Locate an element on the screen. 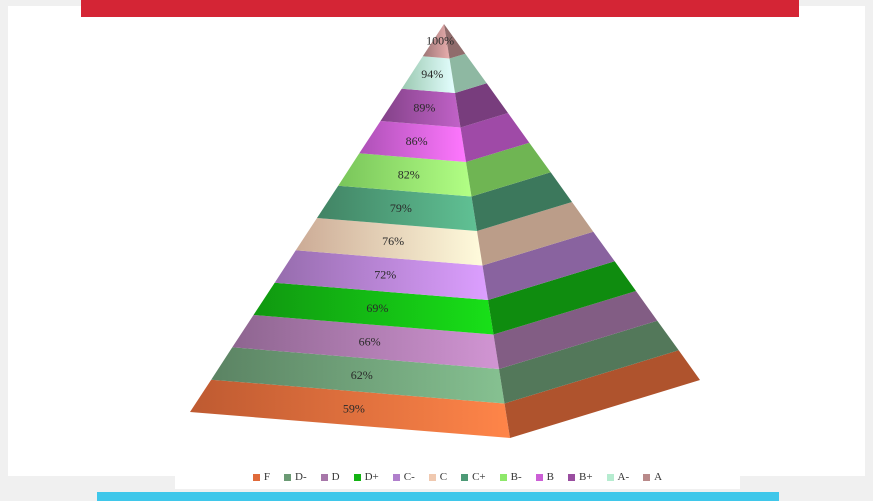 This screenshot has width=873, height=501. top-accent-bar is located at coordinates (440, 8).